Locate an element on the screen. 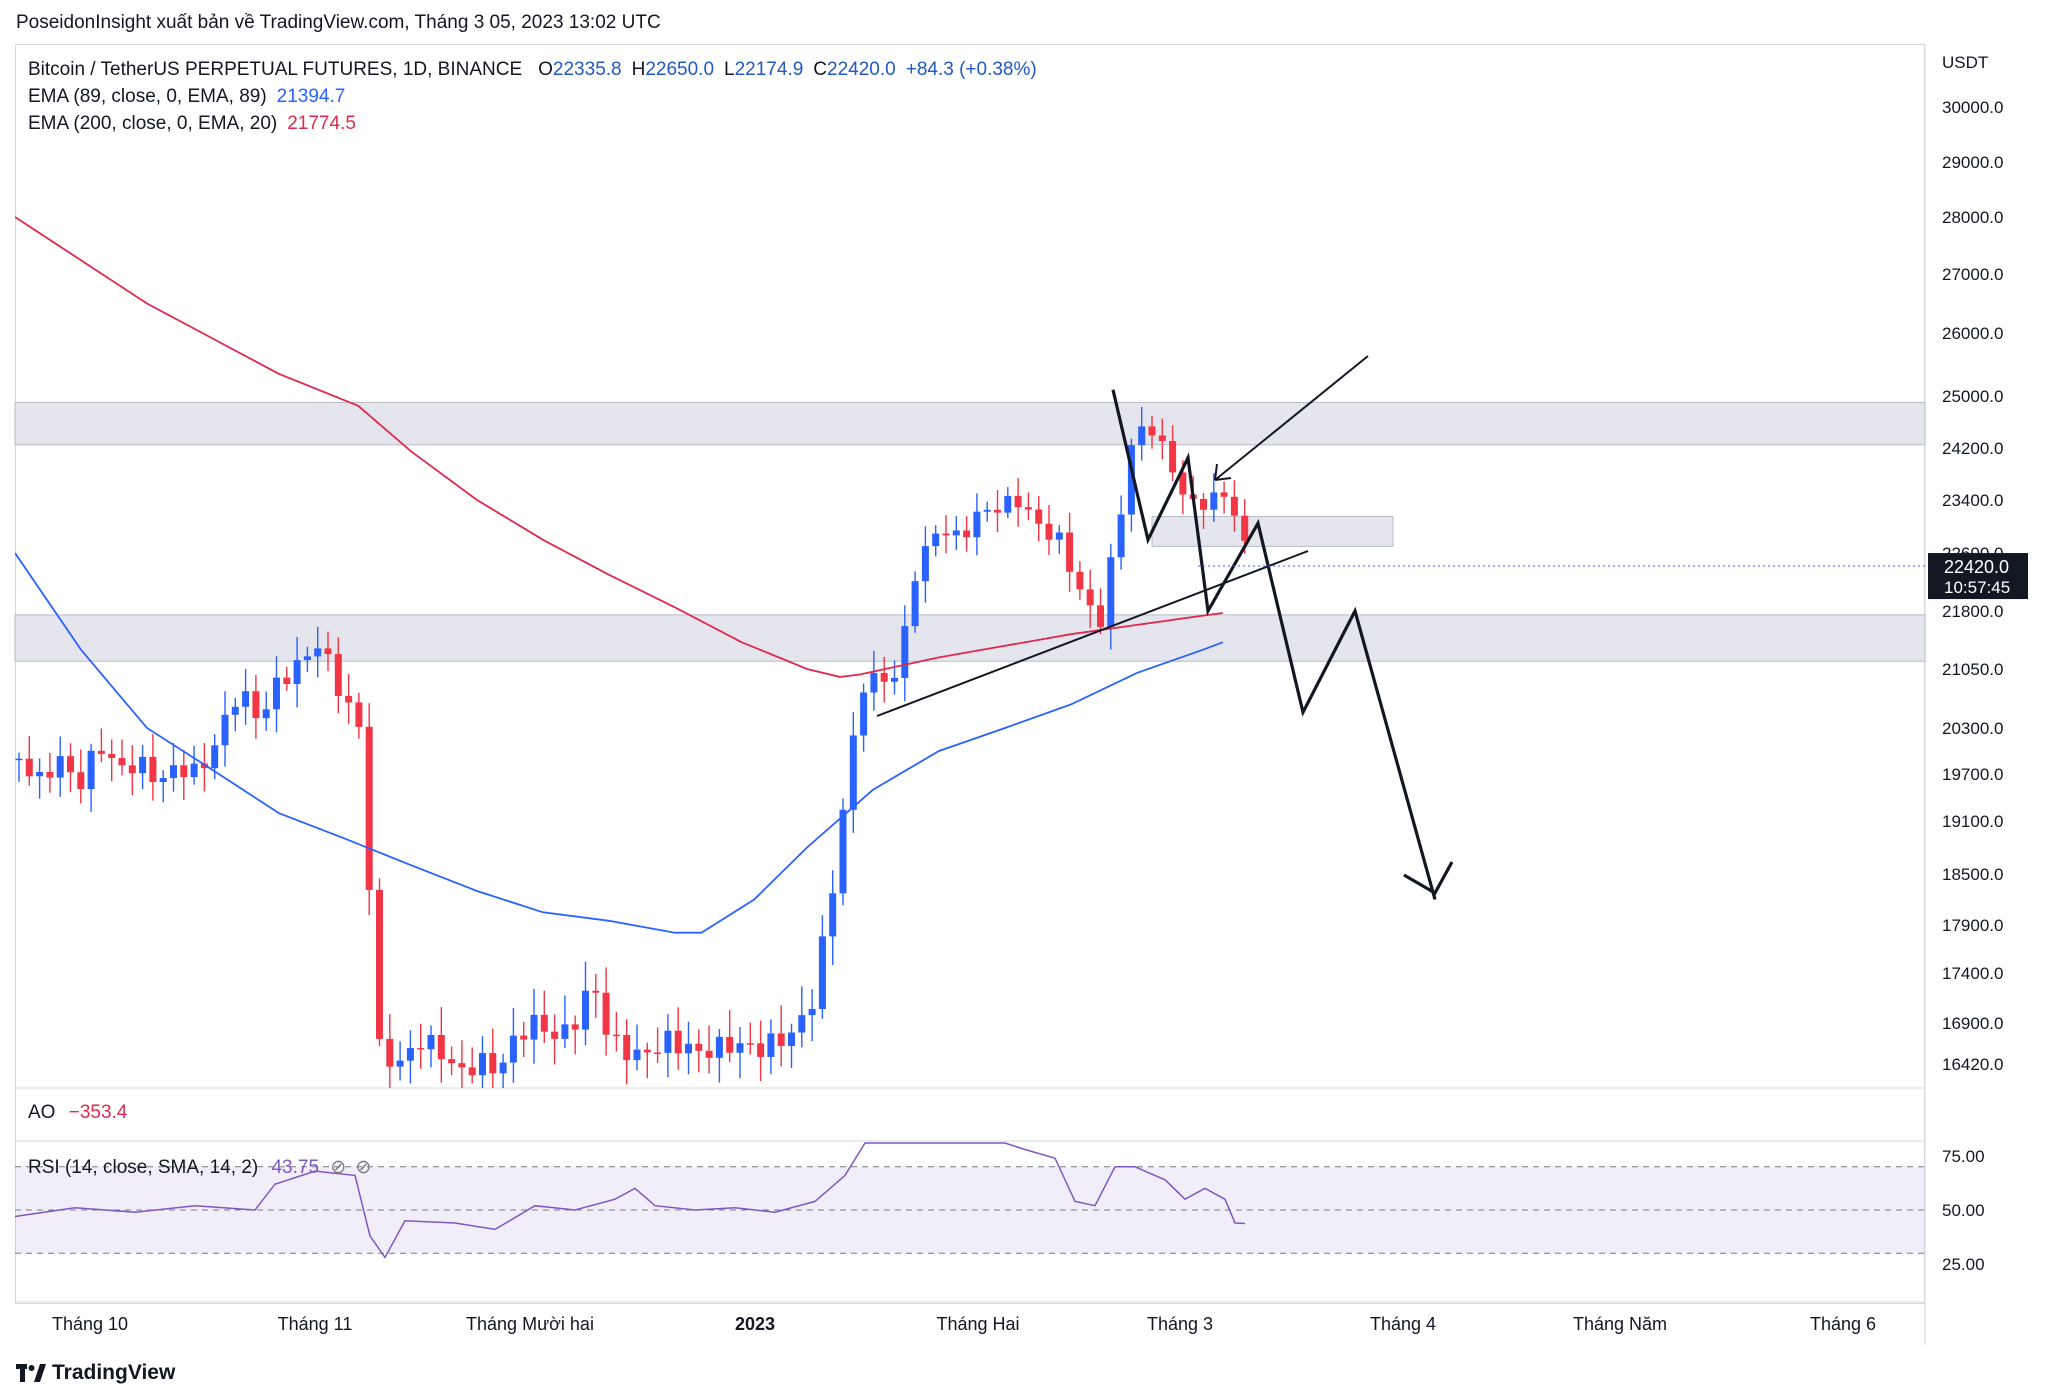 This screenshot has width=2048, height=1400. rsi-line is located at coordinates (630, 1200).